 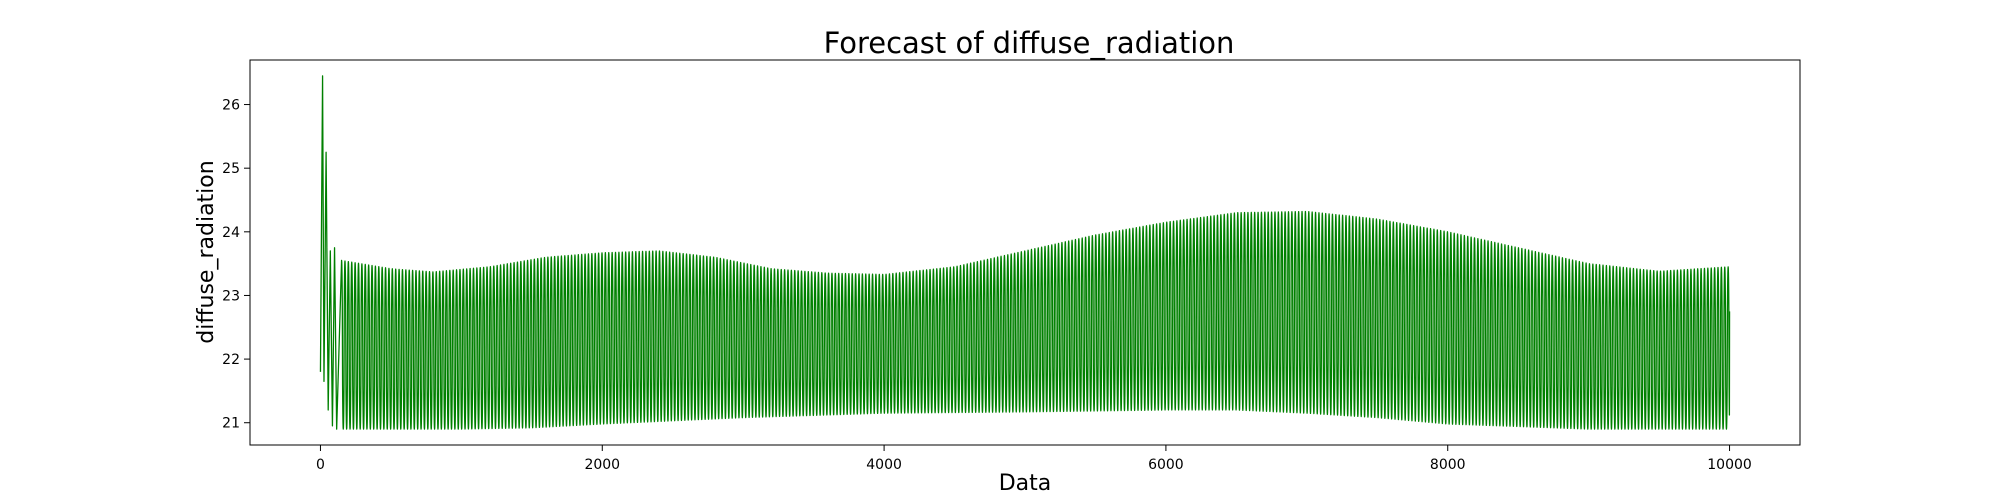 I want to click on y-tick-label: 26, so click(x=231, y=106).